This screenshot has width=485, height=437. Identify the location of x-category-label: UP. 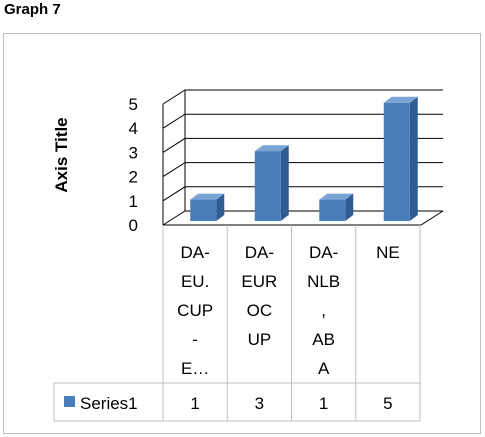
(260, 339).